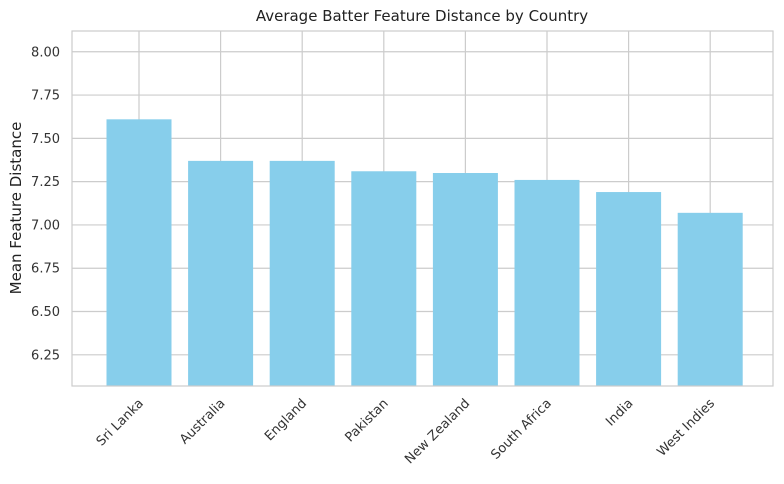 The image size is (784, 484). I want to click on x-tick-label: England, so click(286, 420).